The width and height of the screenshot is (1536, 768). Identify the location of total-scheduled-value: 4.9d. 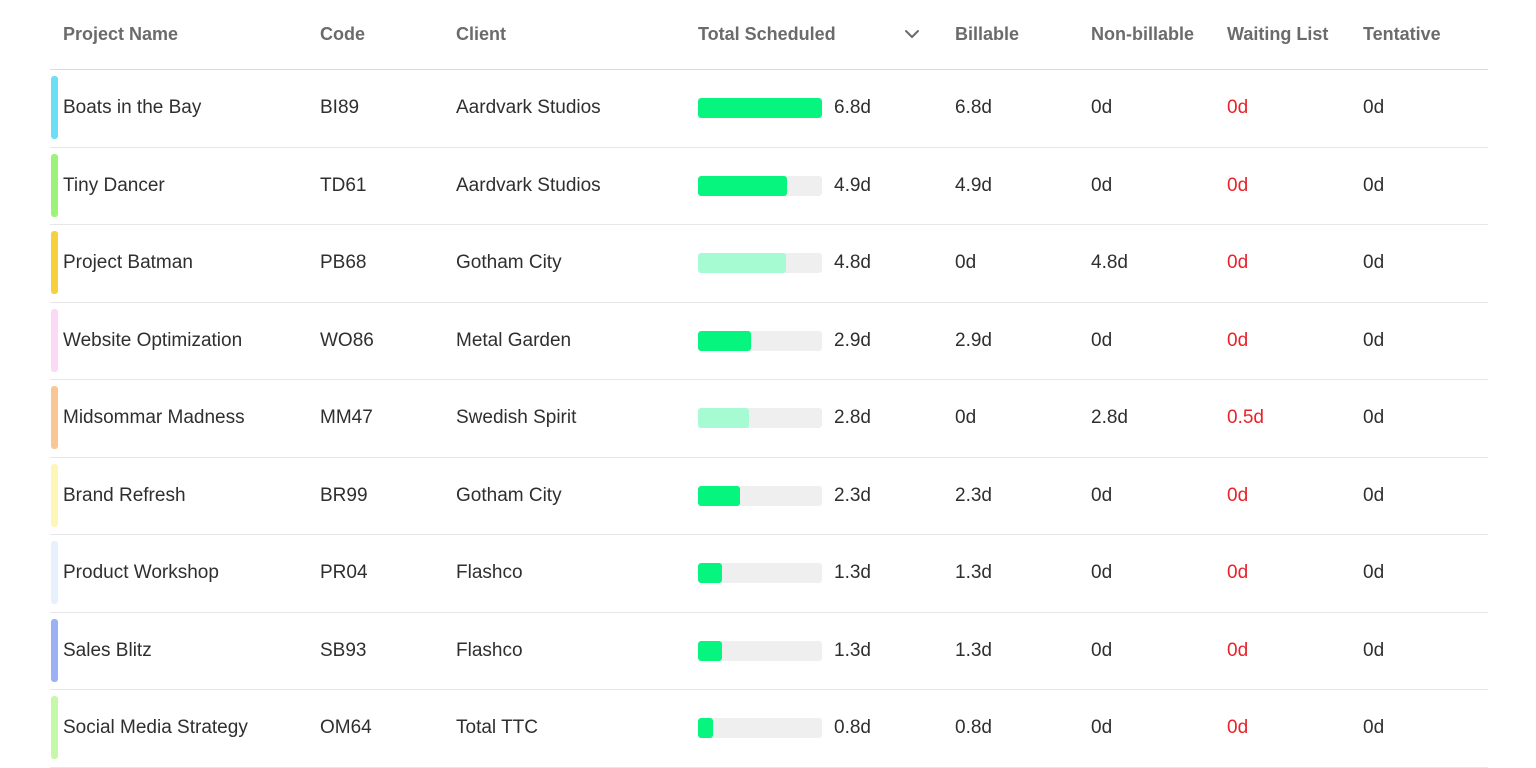
(852, 185).